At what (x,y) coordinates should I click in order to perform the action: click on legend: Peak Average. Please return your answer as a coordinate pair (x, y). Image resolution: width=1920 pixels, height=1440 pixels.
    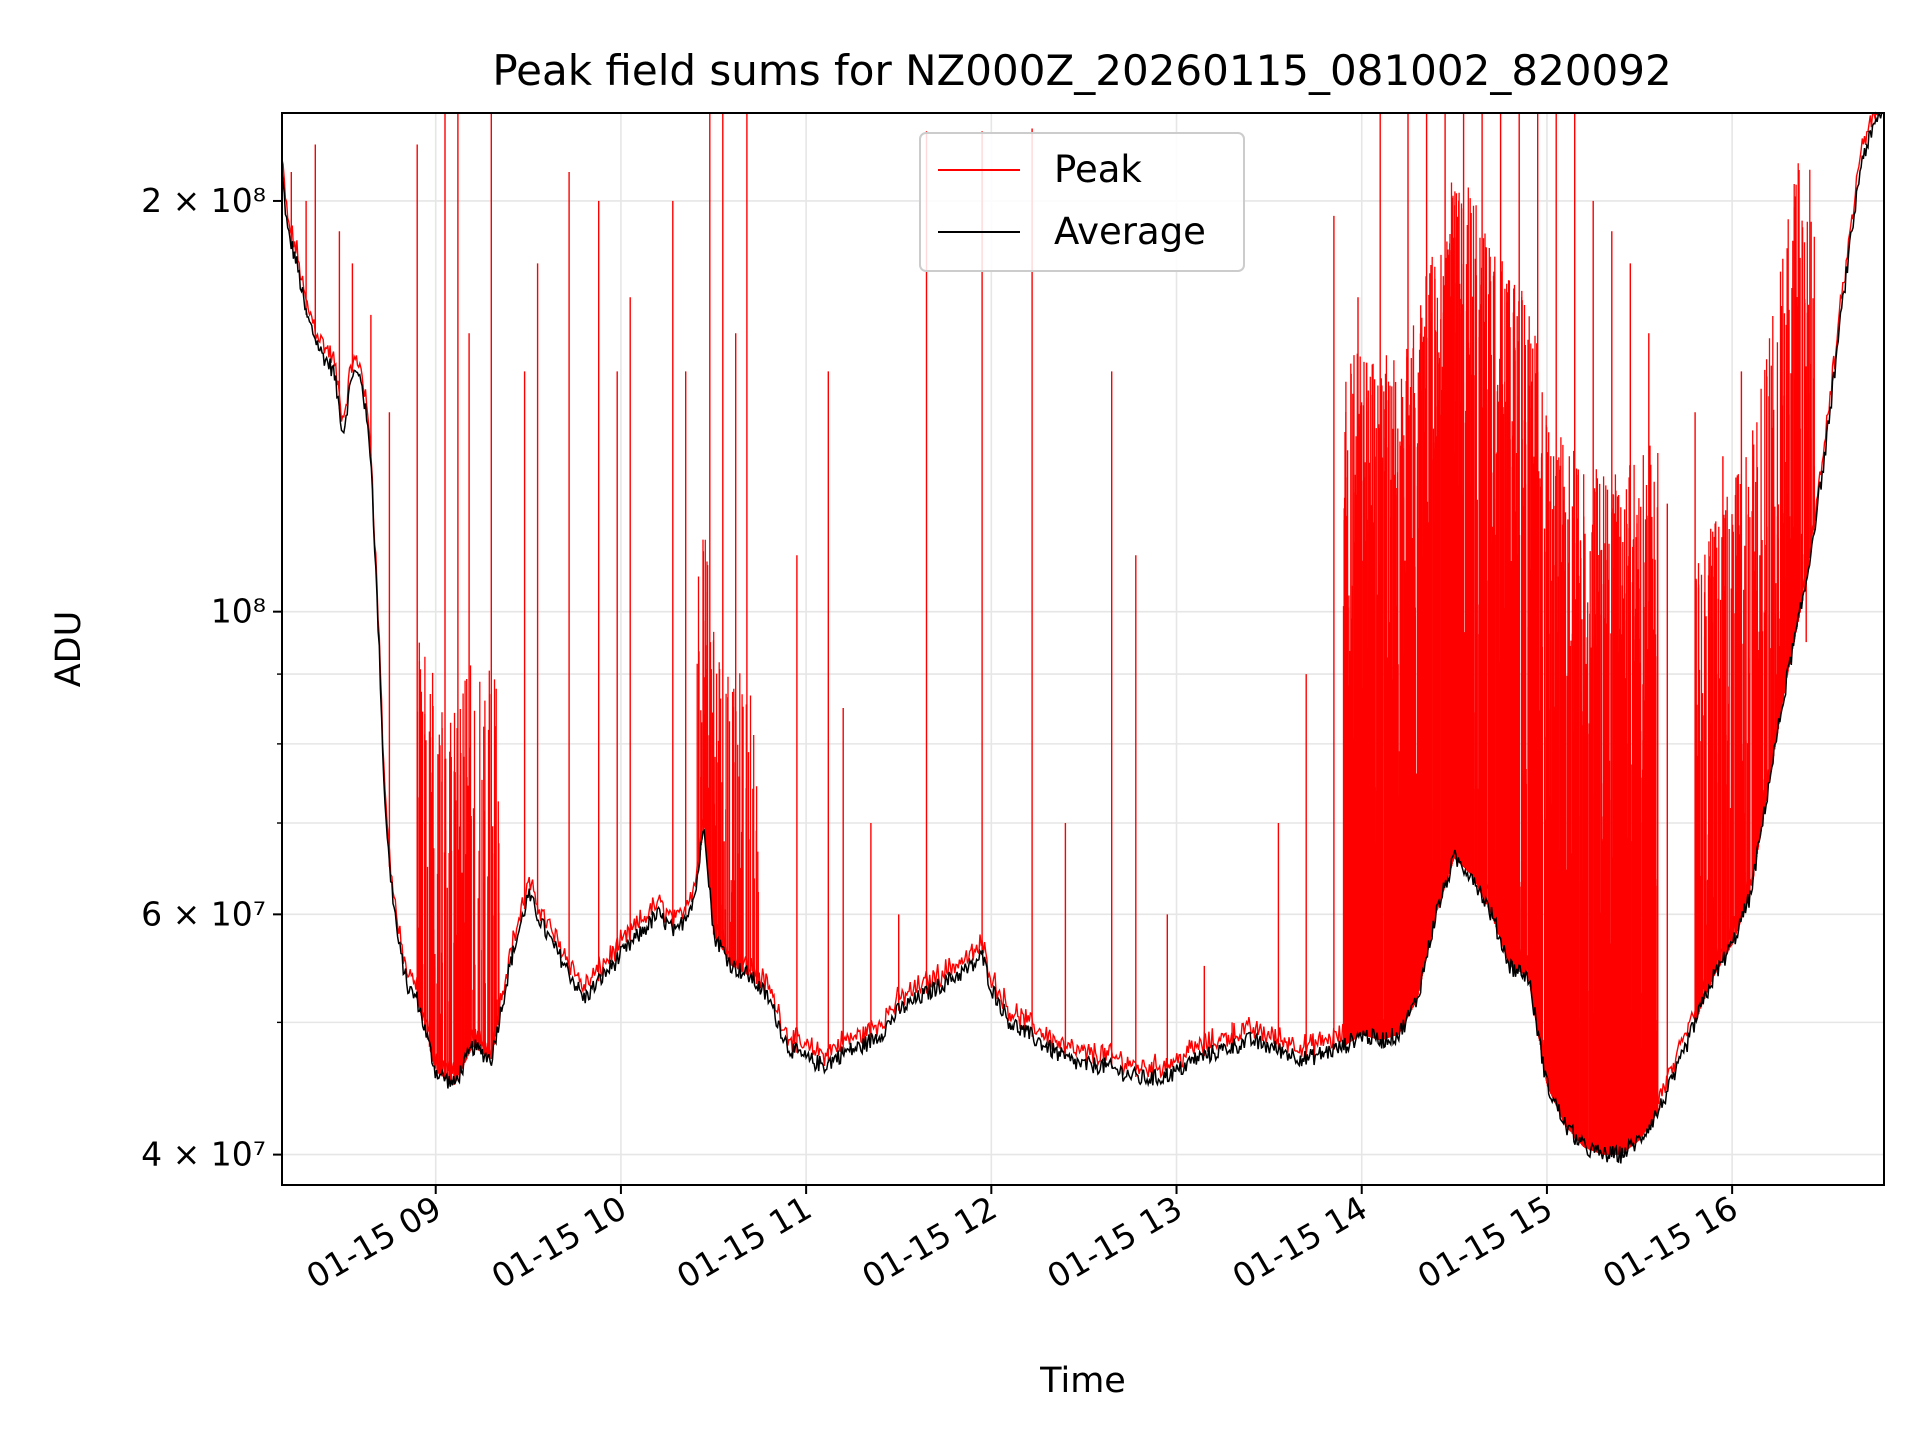
    Looking at the image, I should click on (1082, 202).